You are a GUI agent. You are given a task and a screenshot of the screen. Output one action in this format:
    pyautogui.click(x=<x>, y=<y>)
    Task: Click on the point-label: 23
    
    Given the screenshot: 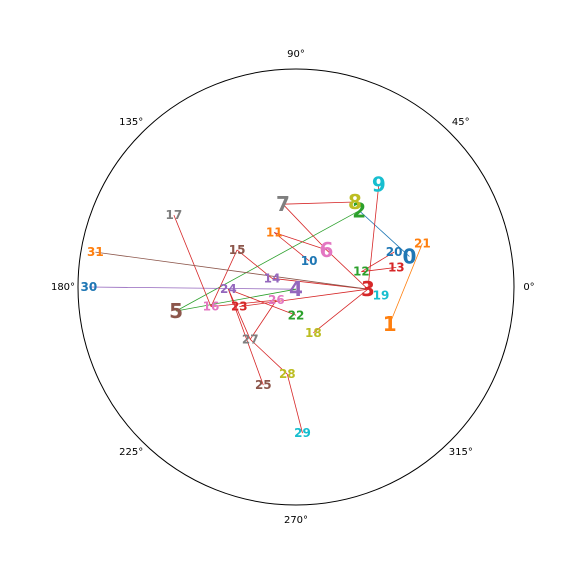 What is the action you would take?
    pyautogui.click(x=239, y=307)
    